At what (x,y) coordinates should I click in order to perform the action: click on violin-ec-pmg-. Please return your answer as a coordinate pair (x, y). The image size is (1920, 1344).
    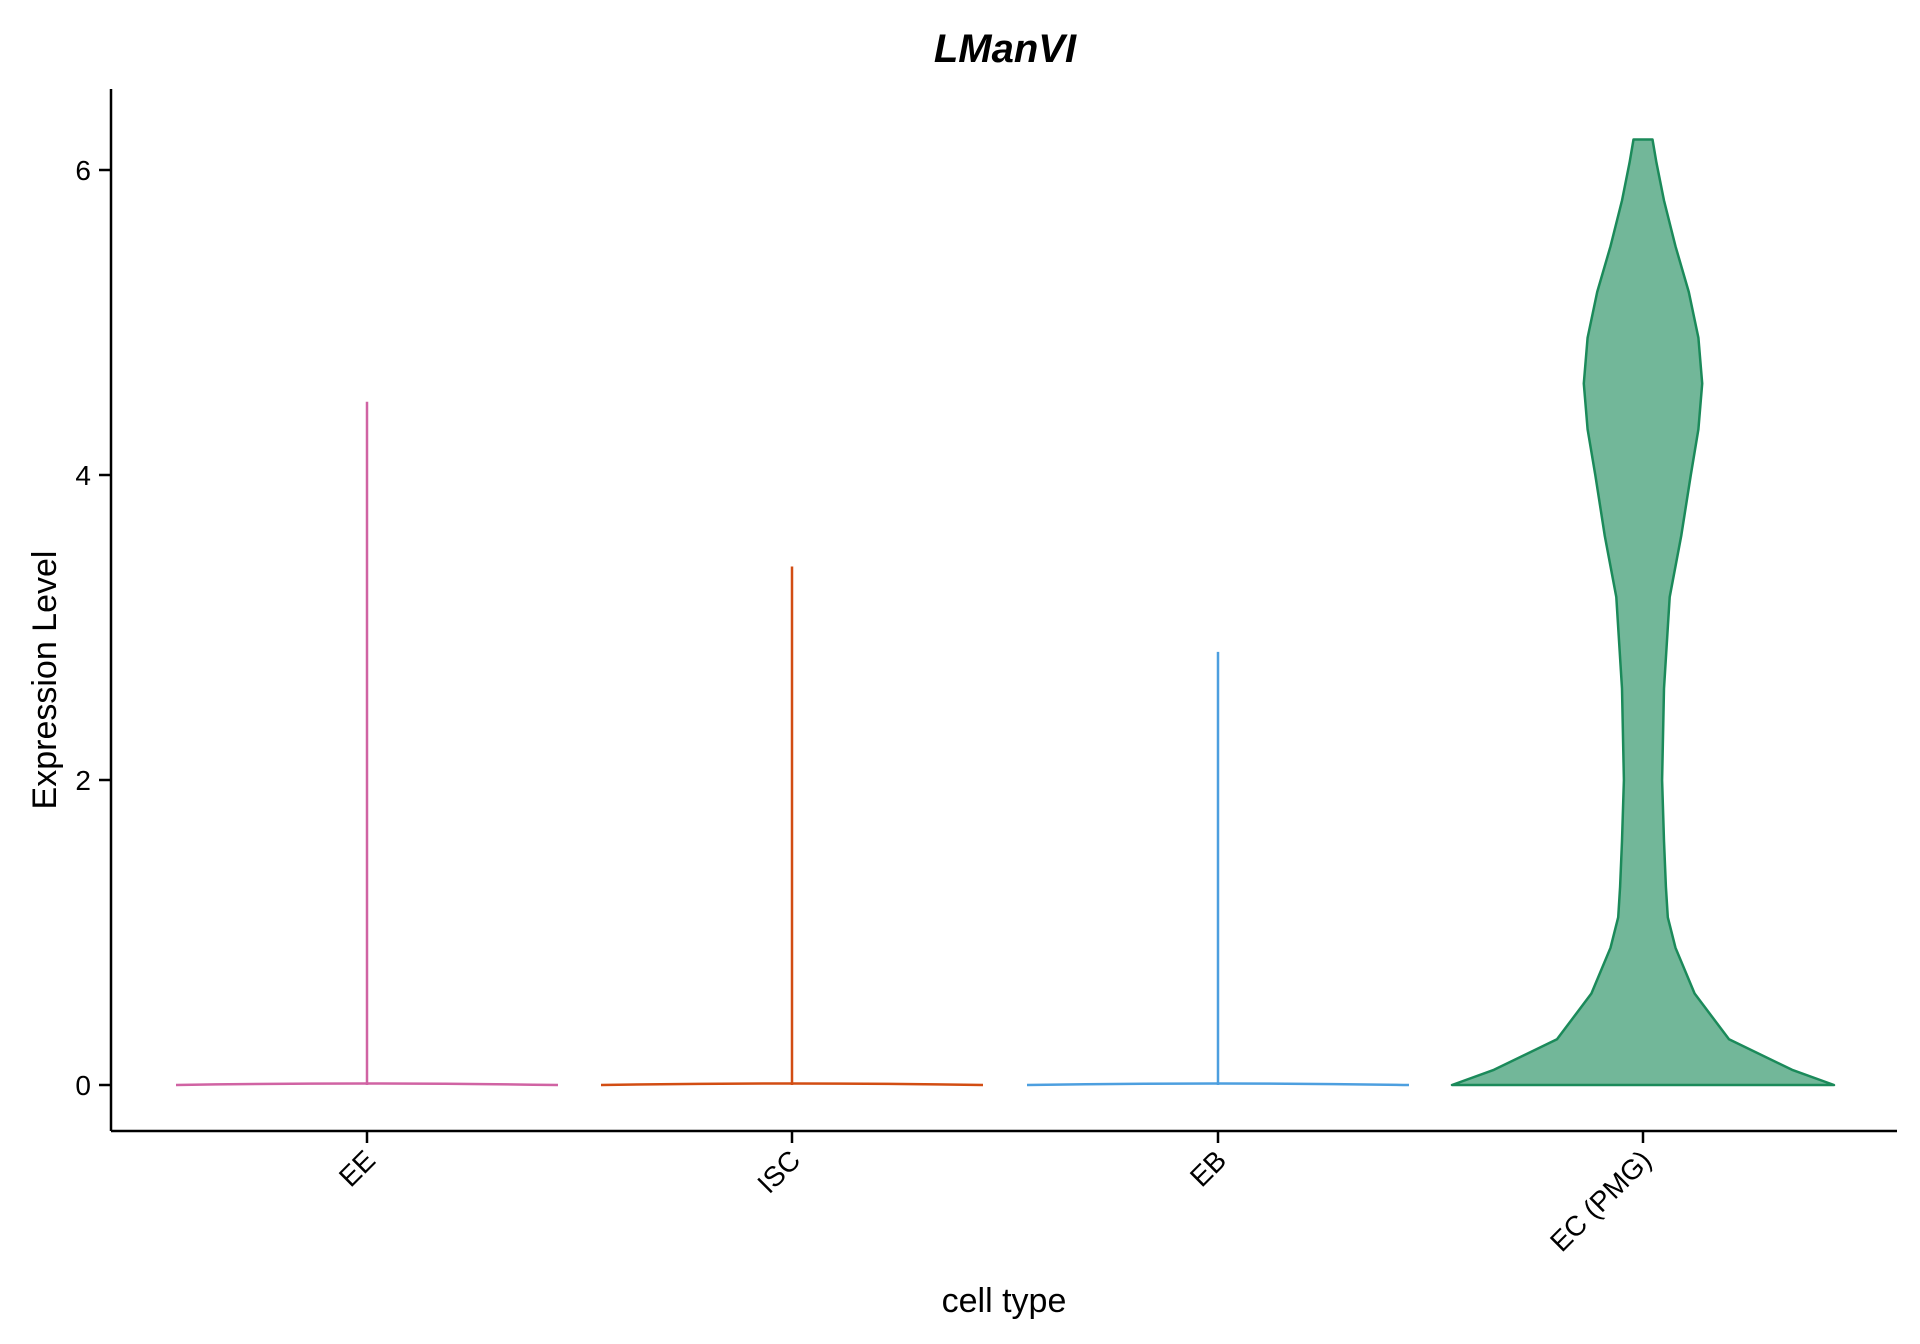
    Looking at the image, I should click on (1643, 612).